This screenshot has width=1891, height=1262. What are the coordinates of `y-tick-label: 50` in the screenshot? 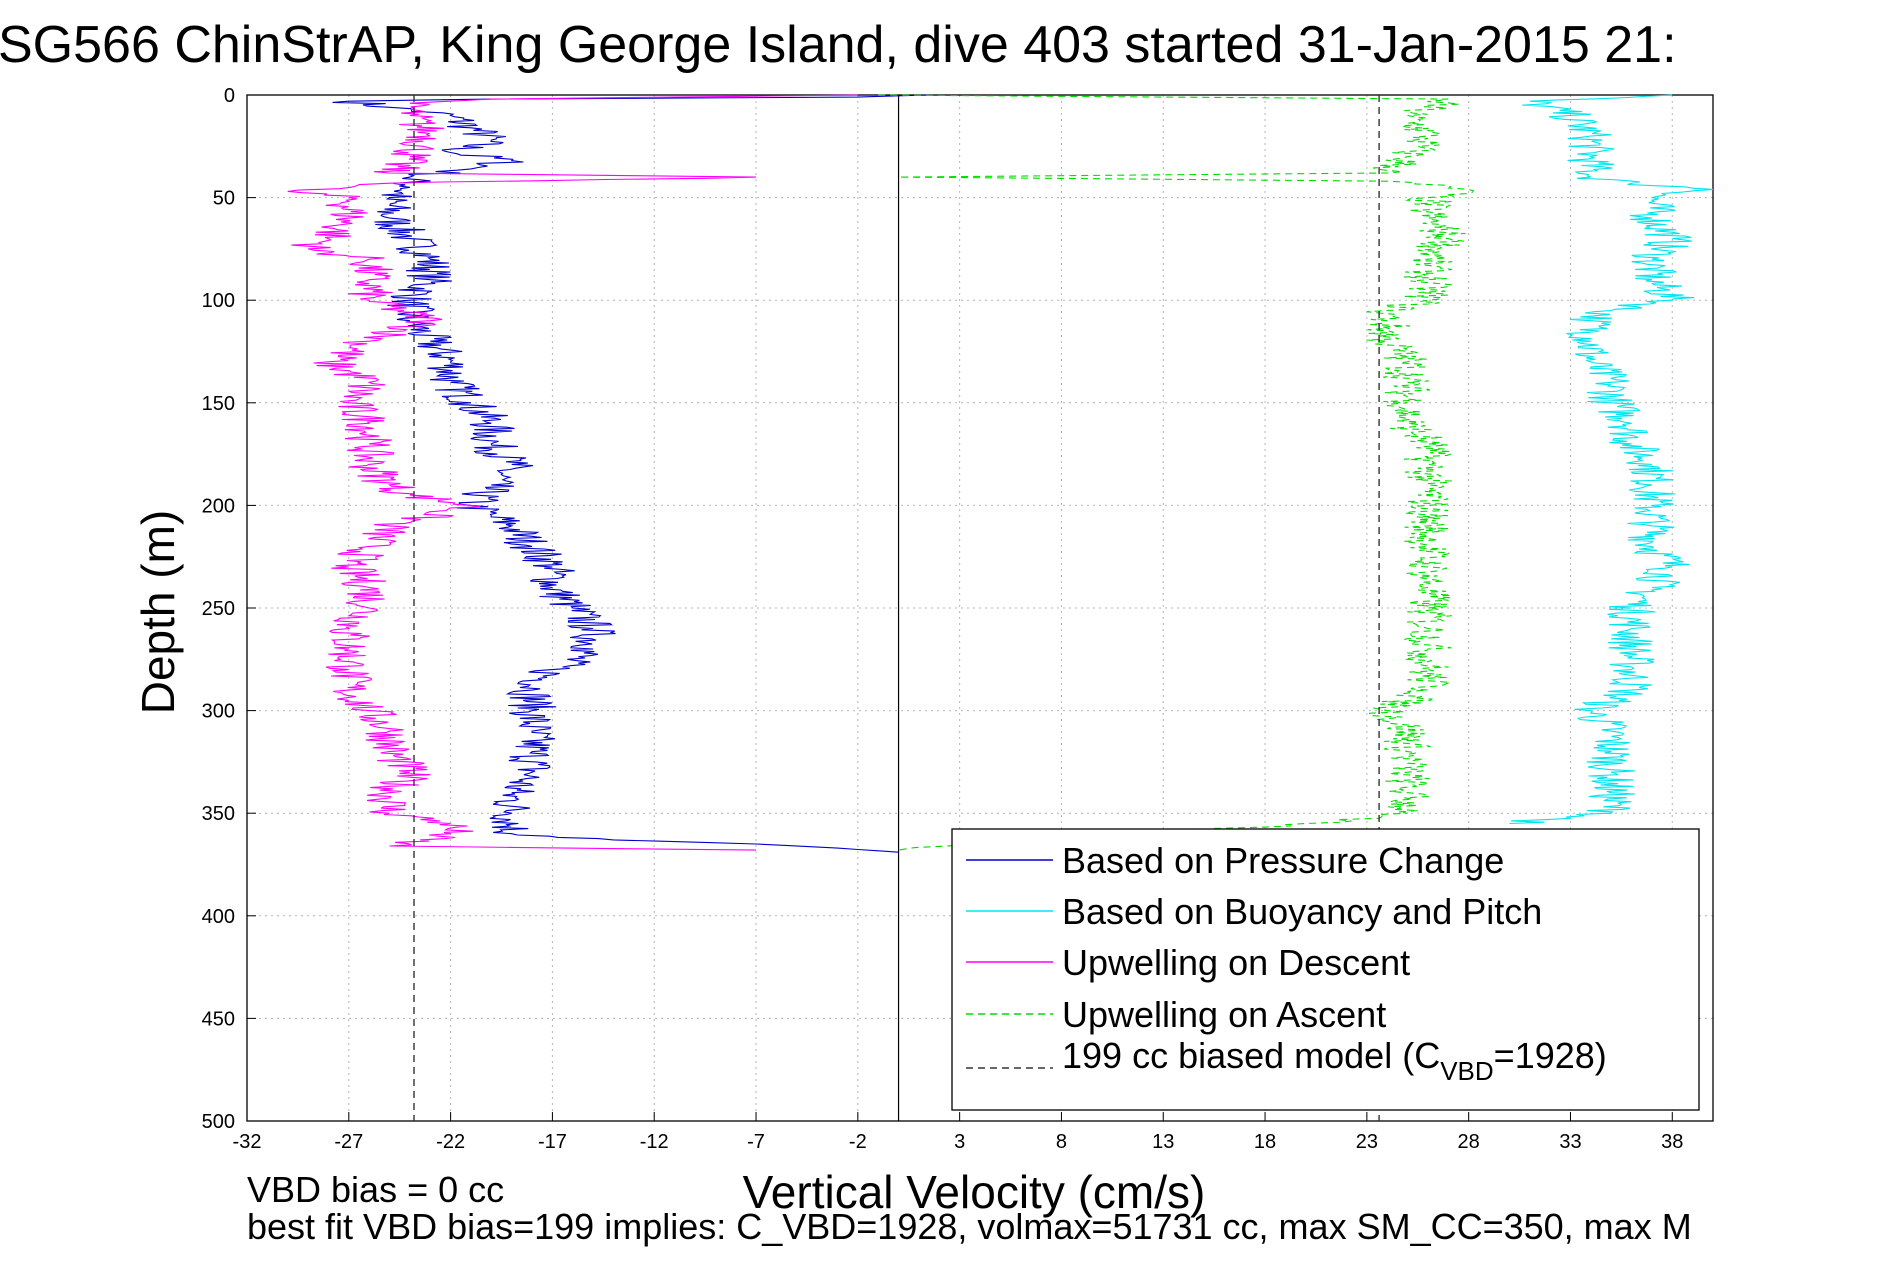 It's located at (224, 199).